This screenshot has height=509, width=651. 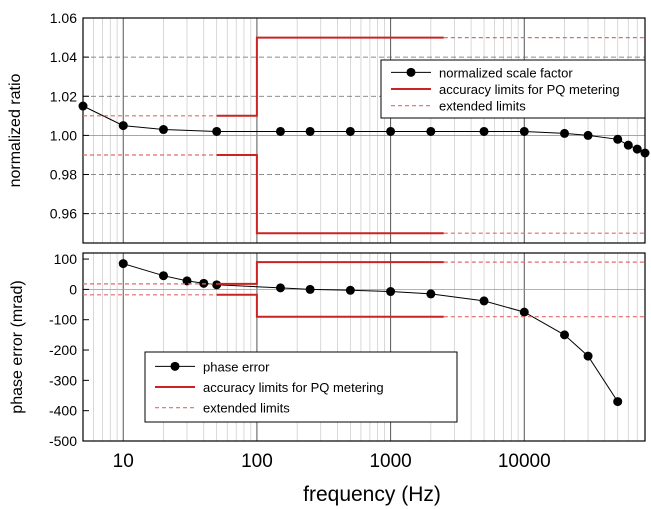 I want to click on x-axis-label: frequency (Hz), so click(x=372, y=494).